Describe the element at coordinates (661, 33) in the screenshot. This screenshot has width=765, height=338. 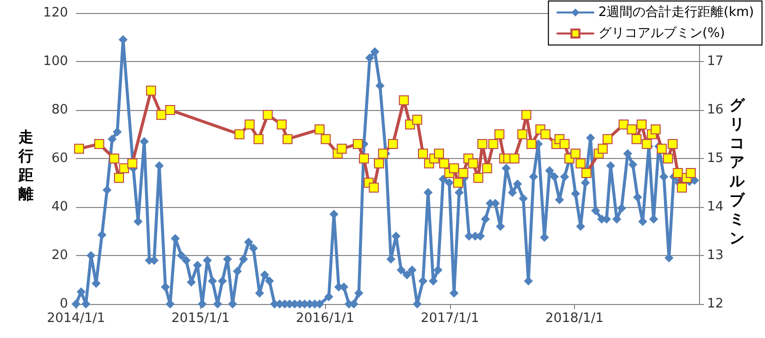
I see `legend-label: グリコアルブミン(%)` at that location.